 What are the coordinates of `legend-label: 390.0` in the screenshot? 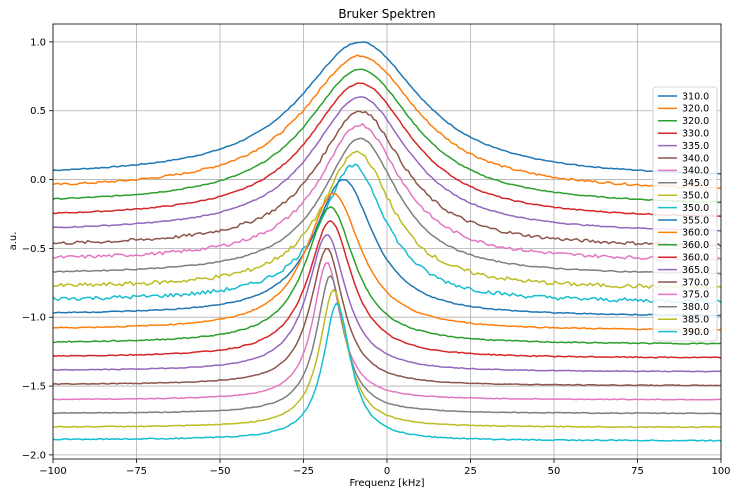 It's located at (695, 332).